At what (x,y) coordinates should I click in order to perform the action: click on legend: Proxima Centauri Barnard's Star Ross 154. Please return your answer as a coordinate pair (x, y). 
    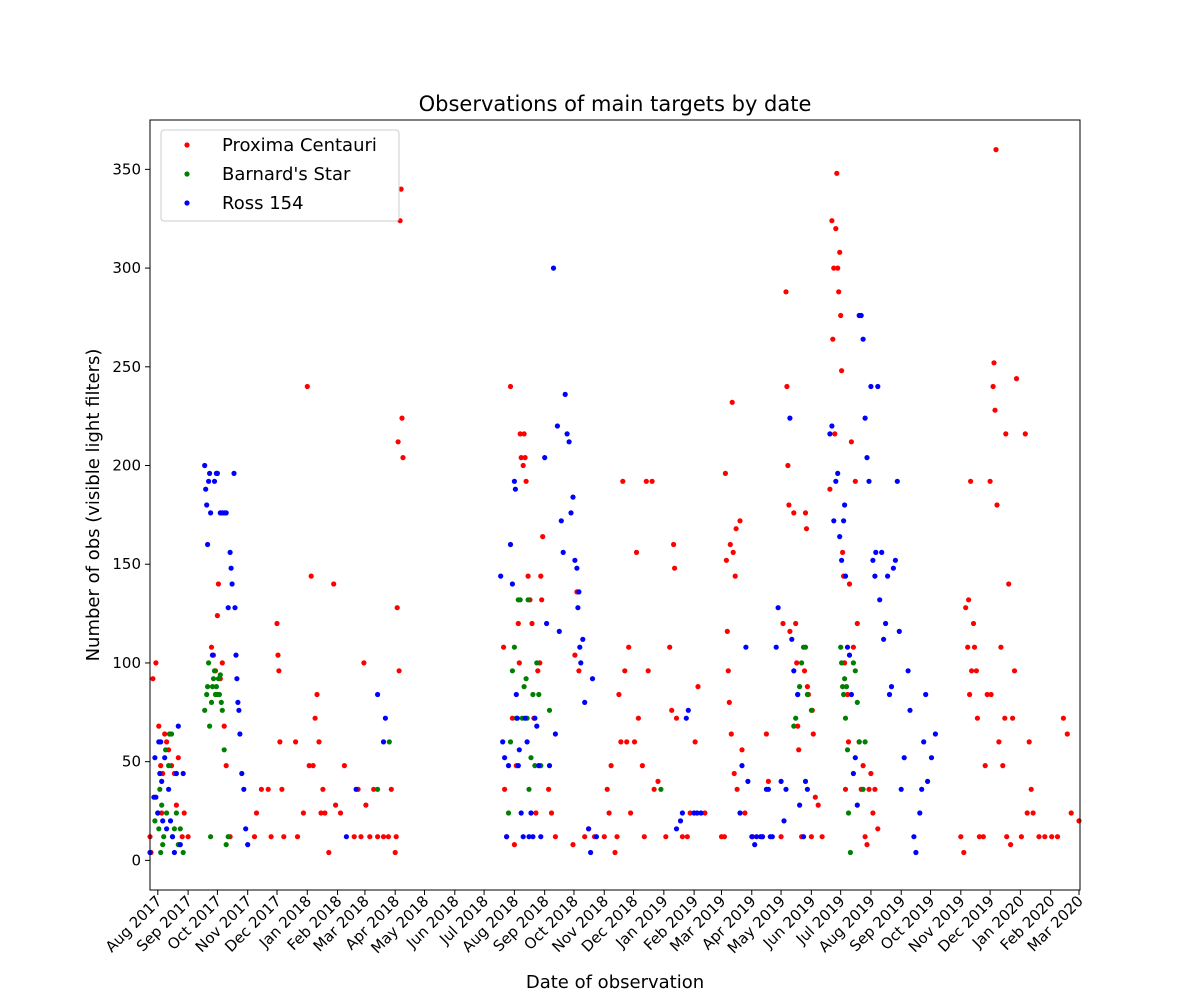
    Looking at the image, I should click on (280, 175).